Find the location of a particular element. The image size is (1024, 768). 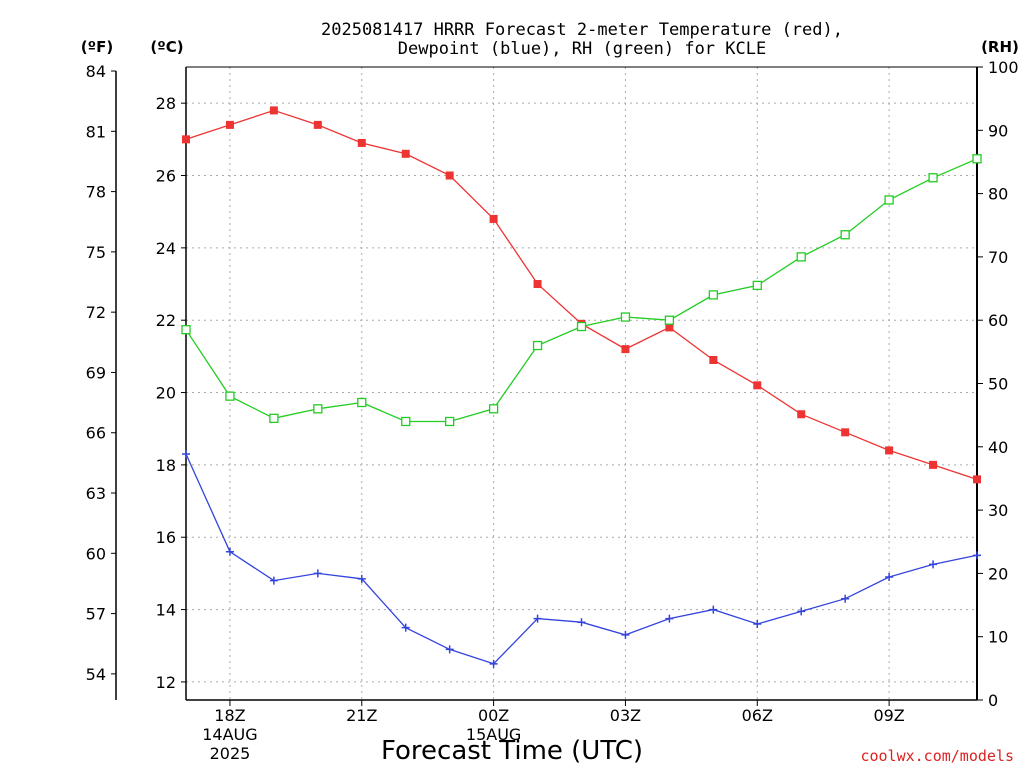

fahrenheit-tick-label: 60 is located at coordinates (96, 553).